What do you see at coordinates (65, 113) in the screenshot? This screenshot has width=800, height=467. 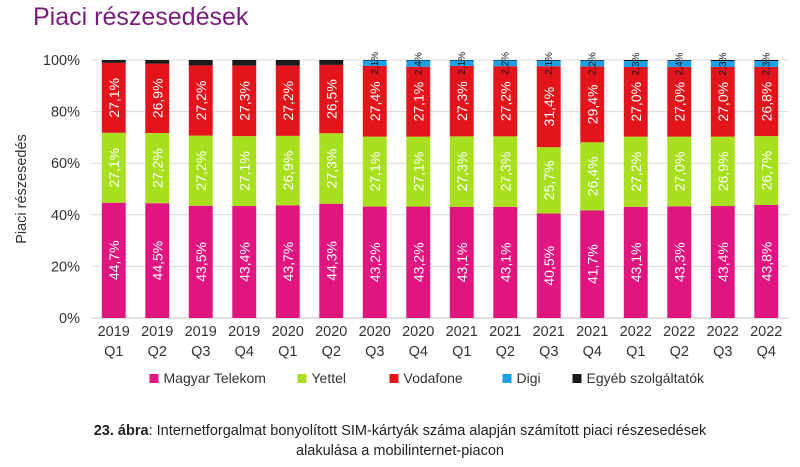 I see `y-tick-label: 80%` at bounding box center [65, 113].